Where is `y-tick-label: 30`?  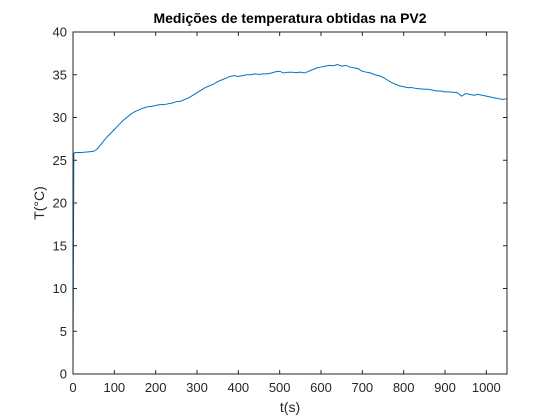
y-tick-label: 30 is located at coordinates (60, 117).